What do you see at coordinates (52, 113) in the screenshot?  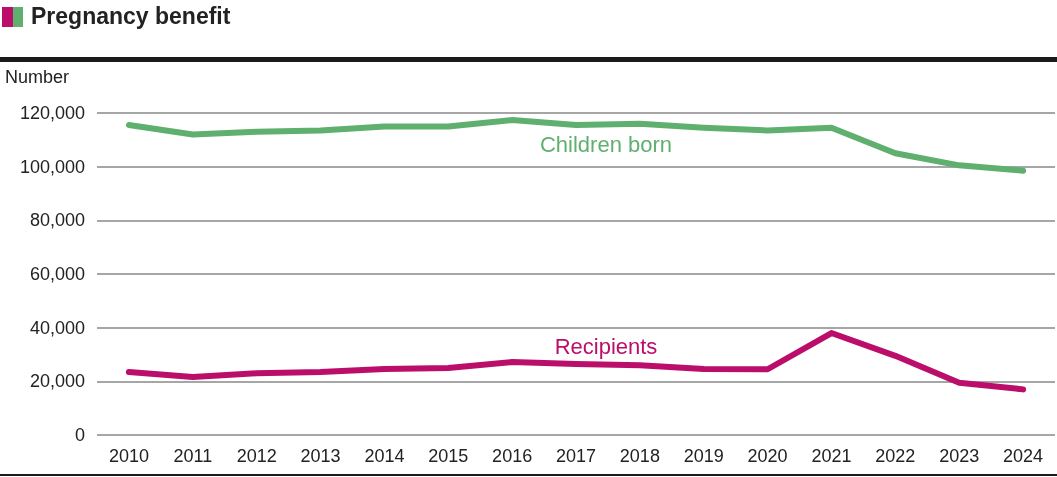 I see `y-tick-label: 120,000` at bounding box center [52, 113].